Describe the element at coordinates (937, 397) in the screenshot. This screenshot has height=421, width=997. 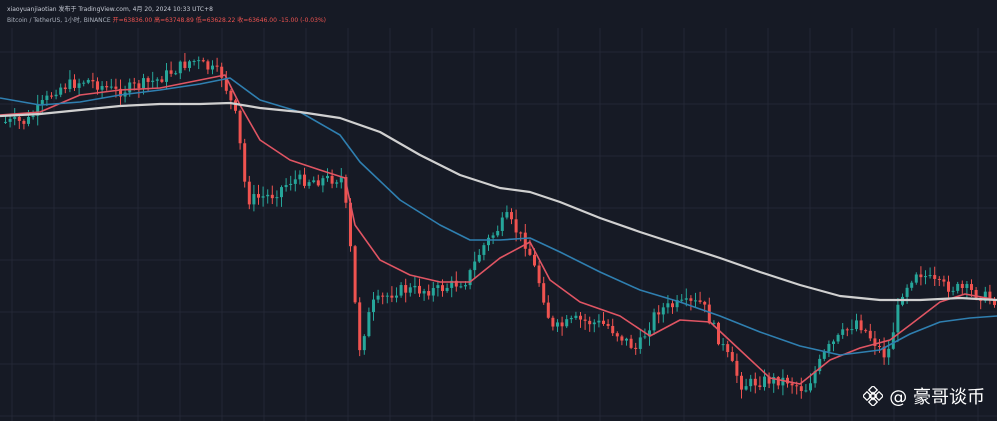
I see `watermark-text: @ 豪哥谈币` at that location.